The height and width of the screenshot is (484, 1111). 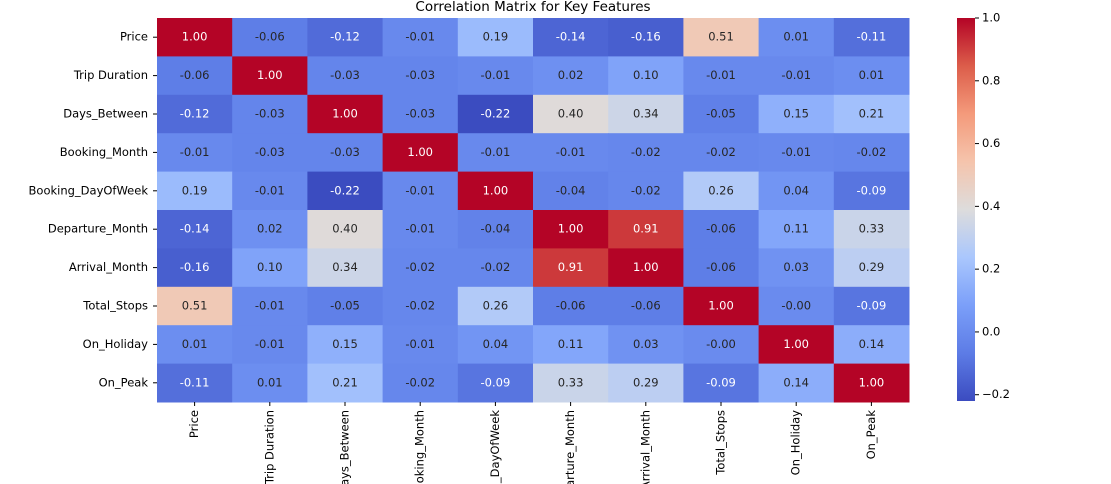 What do you see at coordinates (966, 209) in the screenshot?
I see `colorbar` at bounding box center [966, 209].